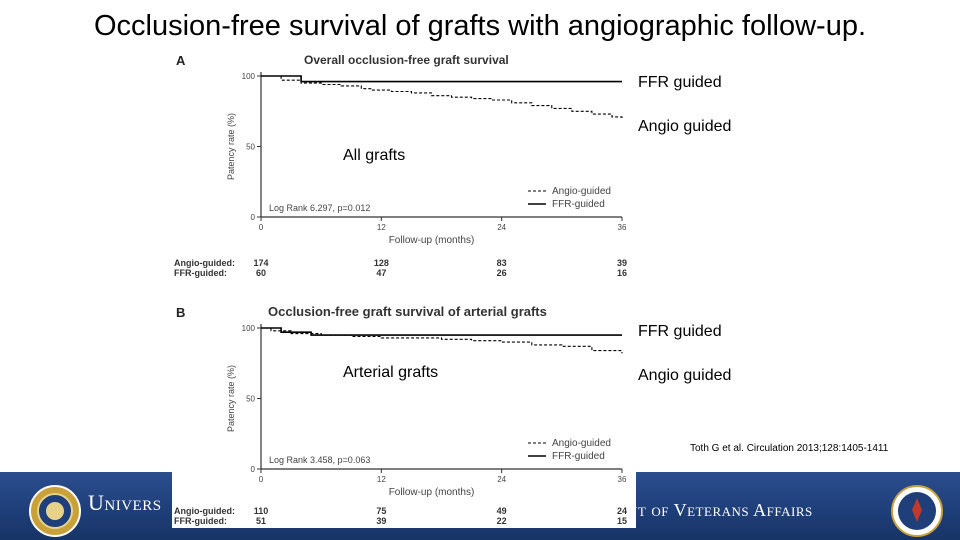 Image resolution: width=960 pixels, height=540 pixels. Describe the element at coordinates (125, 502) in the screenshot. I see `footer-left-text: Univers` at that location.